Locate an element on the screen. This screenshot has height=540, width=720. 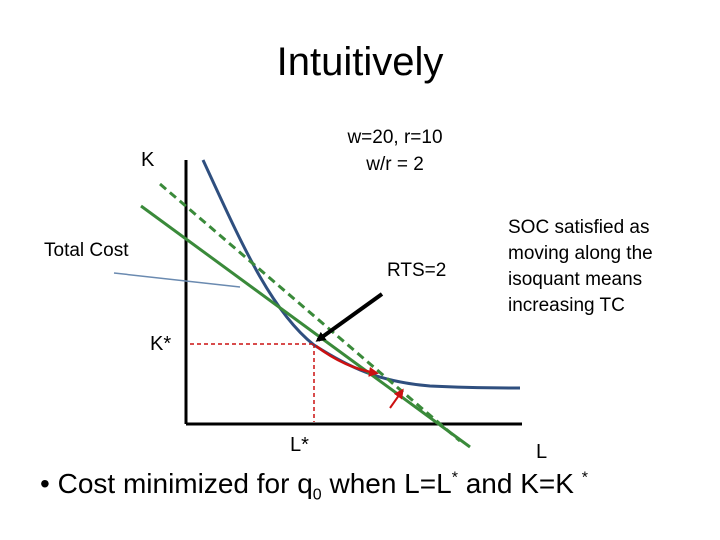
total-cost-label: Total Cost is located at coordinates (86, 250).